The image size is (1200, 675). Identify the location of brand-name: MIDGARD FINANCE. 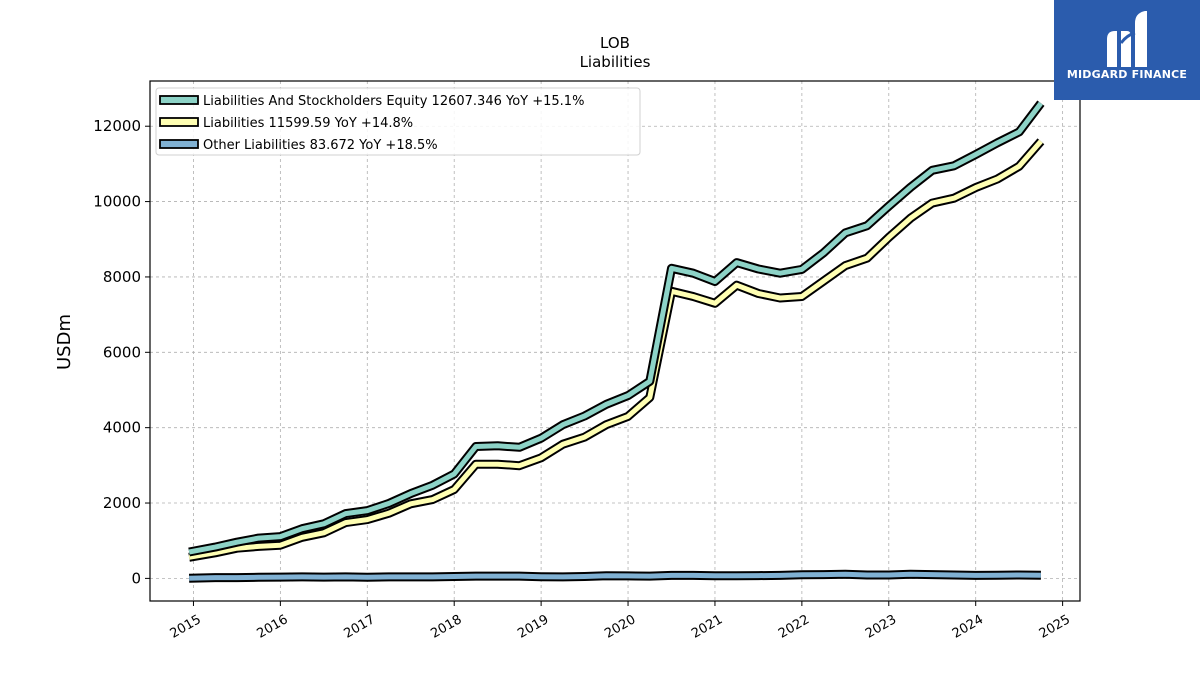
(1127, 74).